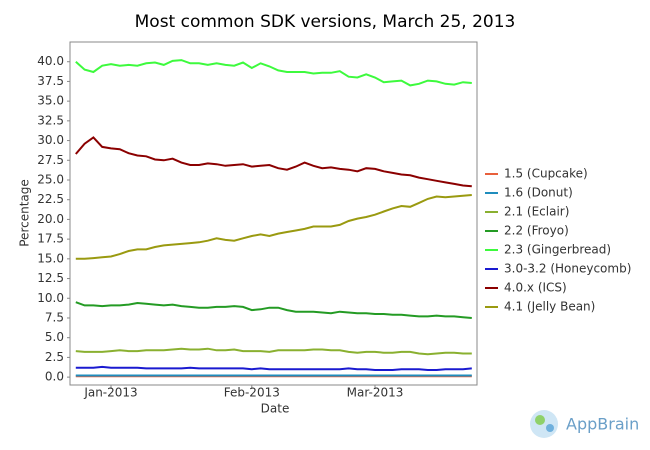 The height and width of the screenshot is (450, 650). What do you see at coordinates (50, 239) in the screenshot?
I see `y-tick-label: 17.5` at bounding box center [50, 239].